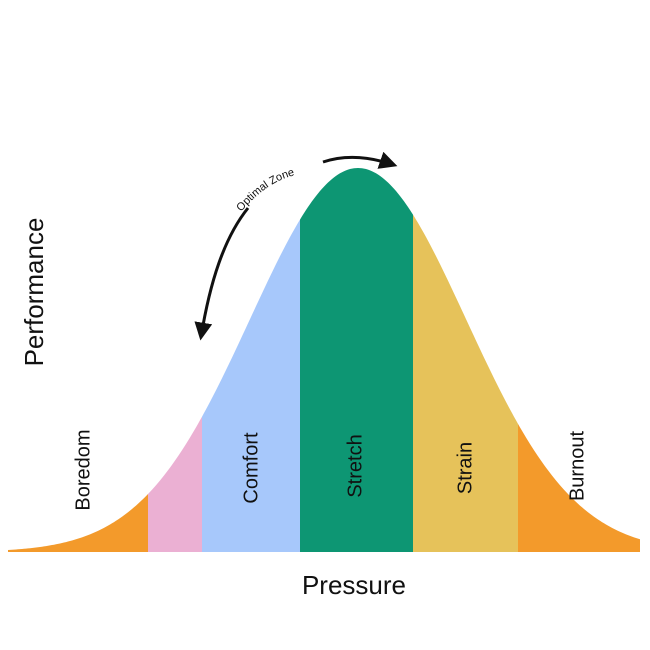  I want to click on optimal-zone-right-arrow, so click(360, 160).